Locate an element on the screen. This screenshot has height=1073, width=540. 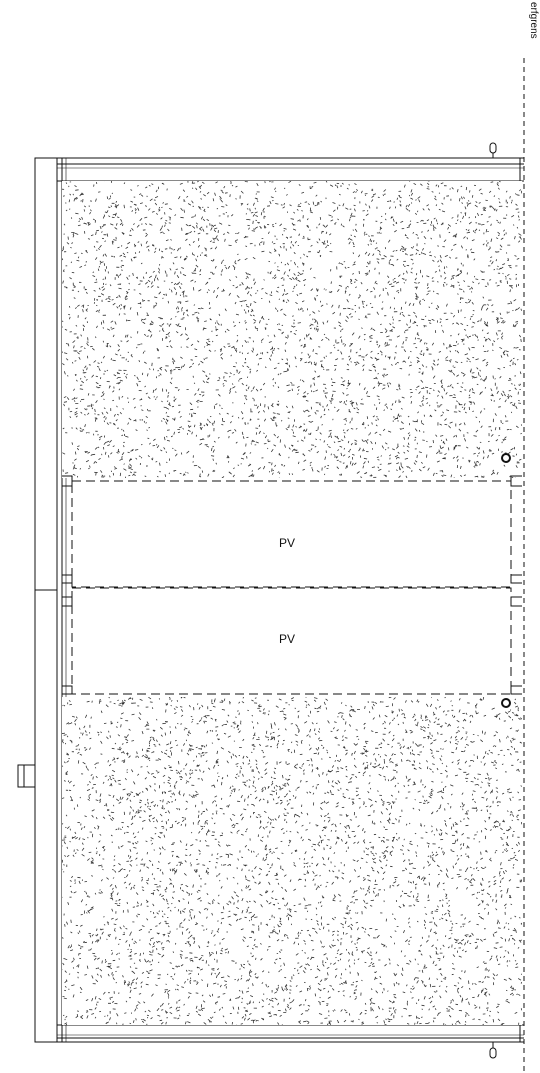
pv-panel-bottom is located at coordinates (291, 641).